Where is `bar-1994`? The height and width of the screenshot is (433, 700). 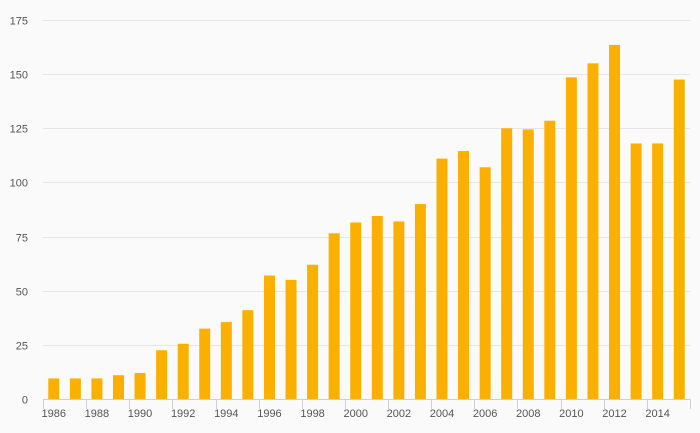 bar-1994 is located at coordinates (226, 360).